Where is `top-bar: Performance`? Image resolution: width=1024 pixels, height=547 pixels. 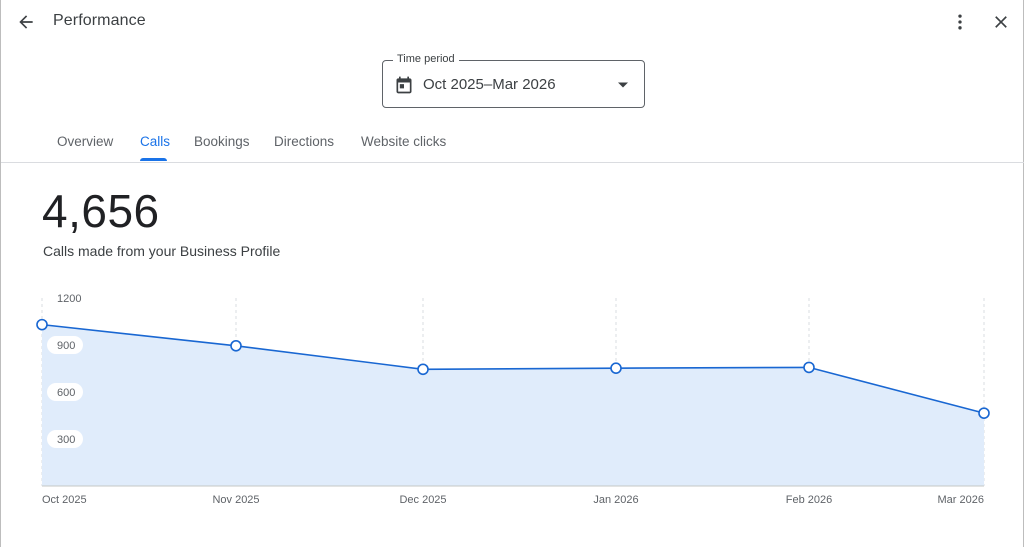
top-bar: Performance is located at coordinates (512, 22).